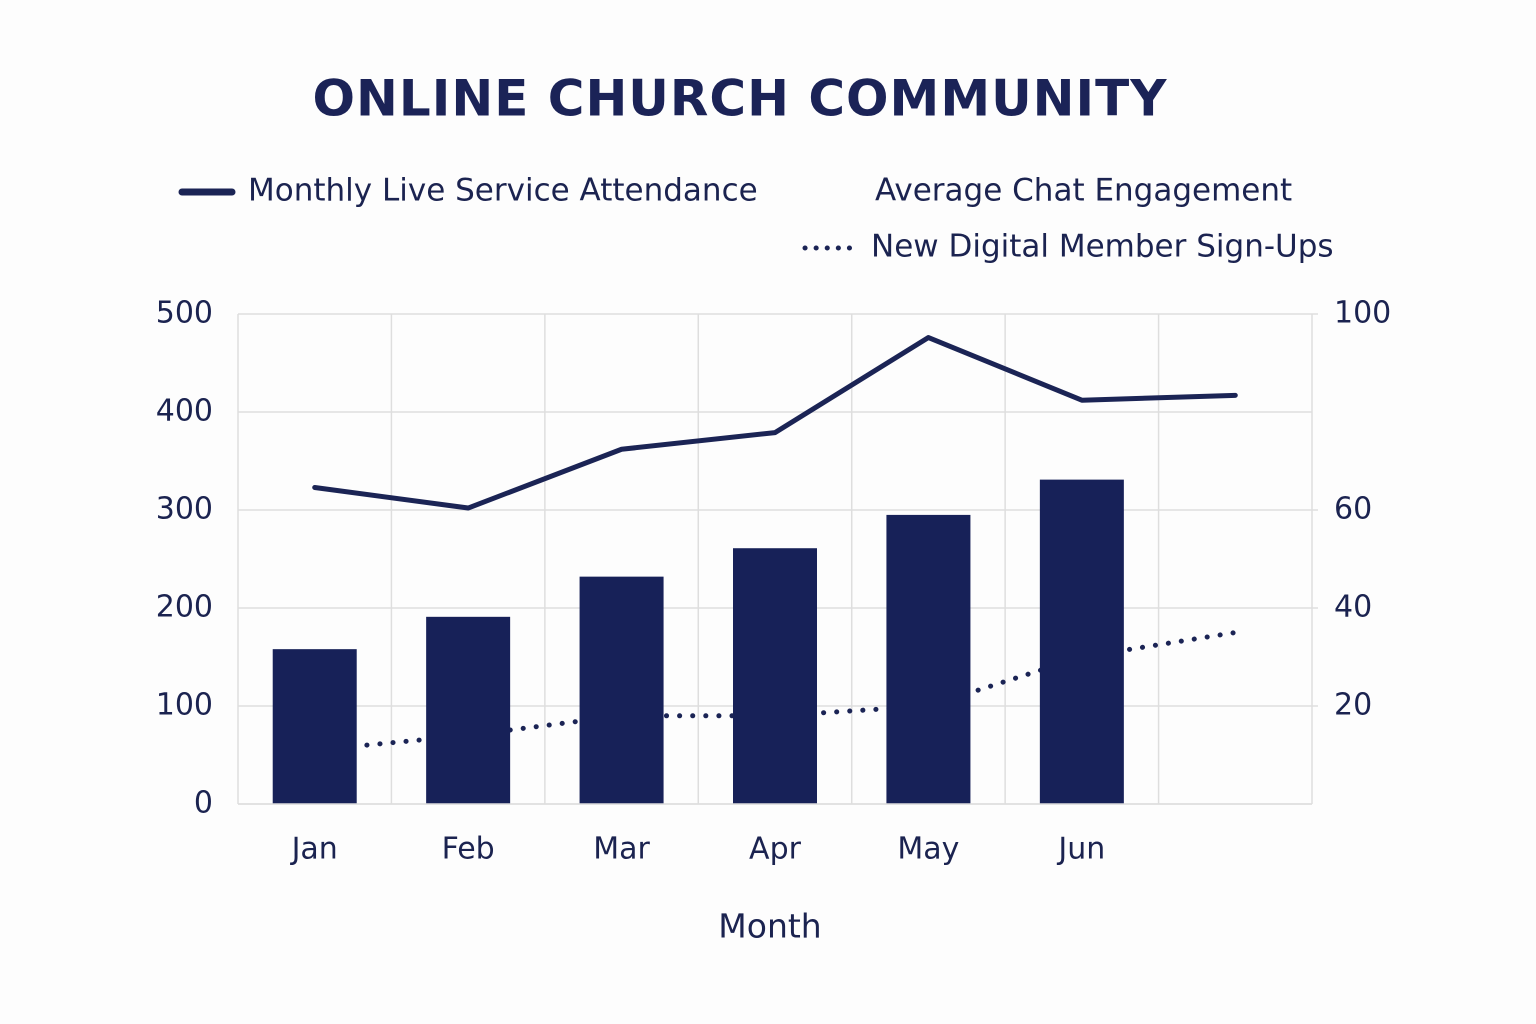 The width and height of the screenshot is (1536, 1024). Describe the element at coordinates (184, 509) in the screenshot. I see `y-tick-label: 300` at that location.